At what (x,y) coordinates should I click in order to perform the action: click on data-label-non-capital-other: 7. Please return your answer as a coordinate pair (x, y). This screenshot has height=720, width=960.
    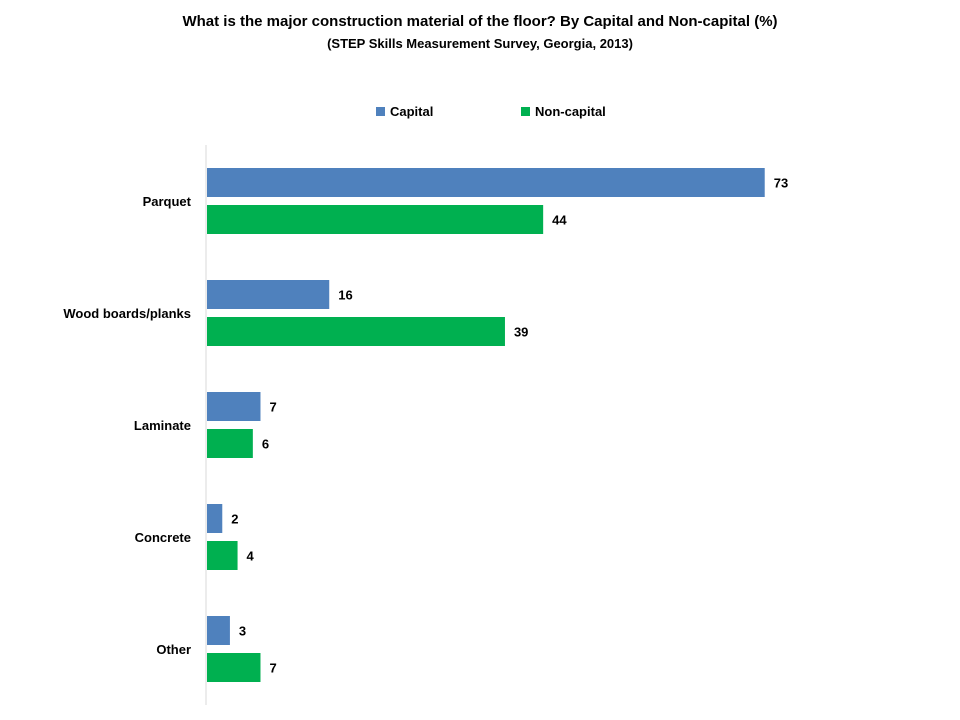
    Looking at the image, I should click on (272, 668).